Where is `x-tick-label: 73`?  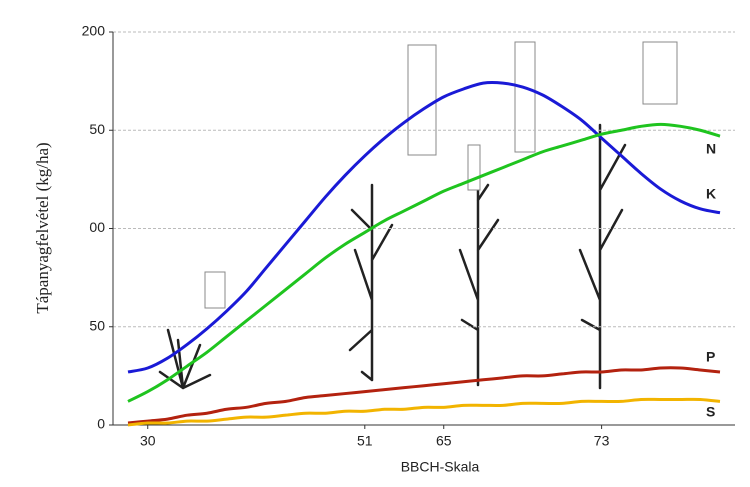
x-tick-label: 73 is located at coordinates (602, 441).